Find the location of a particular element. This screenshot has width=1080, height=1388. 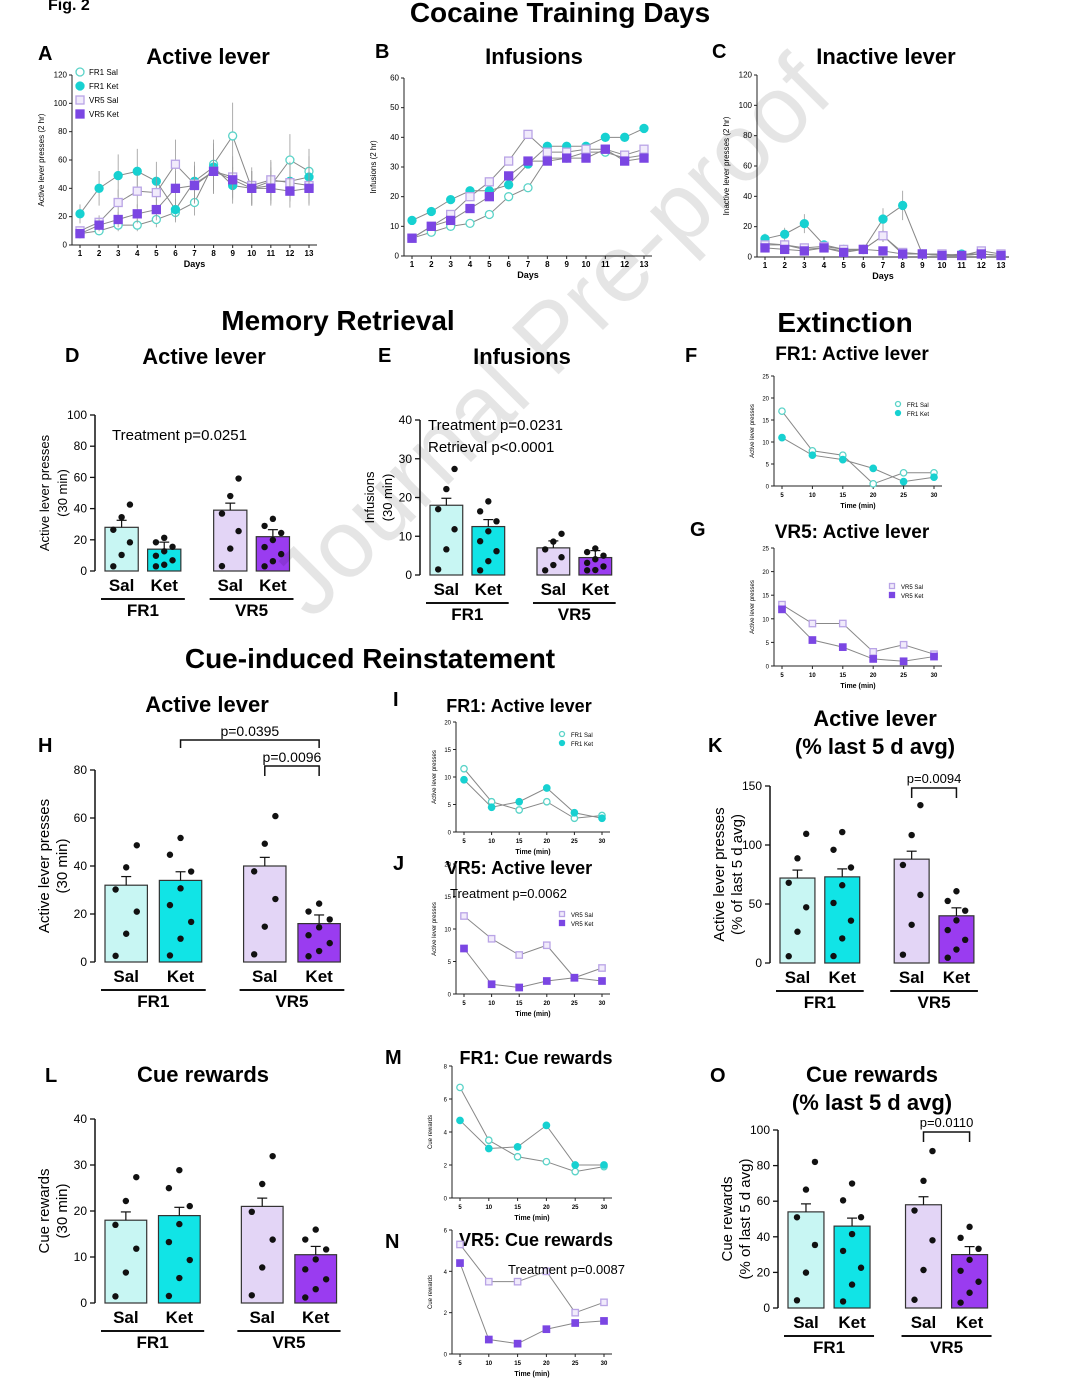

y-axis-label: Infusions is located at coordinates (369, 497).